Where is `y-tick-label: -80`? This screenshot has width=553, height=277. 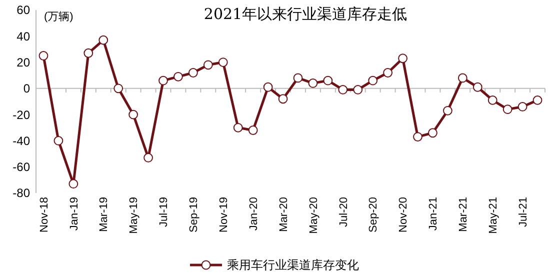 y-tick-label: -80 is located at coordinates (21, 193).